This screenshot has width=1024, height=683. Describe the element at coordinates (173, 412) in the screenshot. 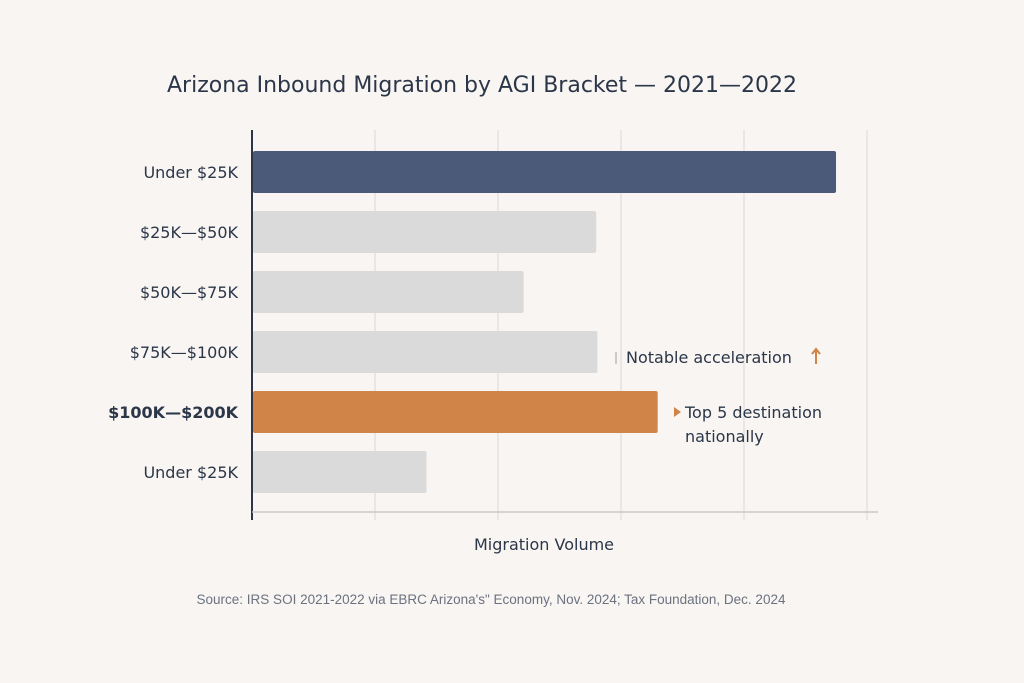

I see `category-label: $100K—$200K` at that location.